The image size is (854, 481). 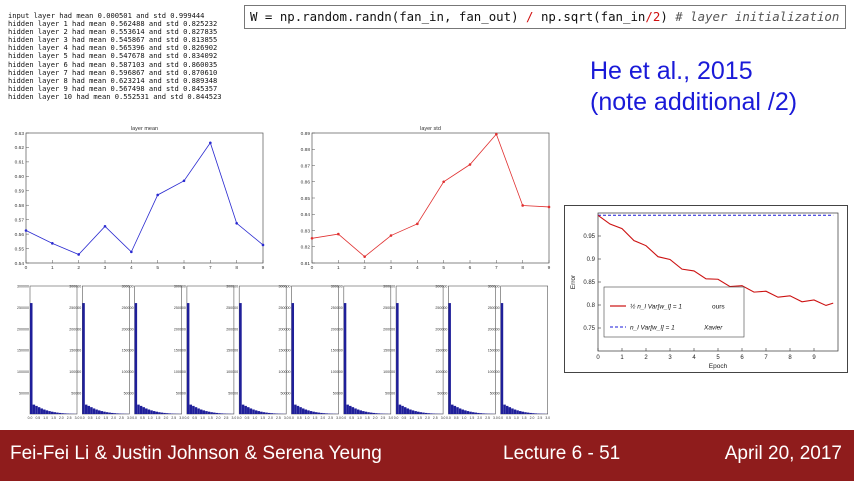 What do you see at coordinates (337, 308) in the screenshot?
I see `y-tick-label: 250000` at bounding box center [337, 308].